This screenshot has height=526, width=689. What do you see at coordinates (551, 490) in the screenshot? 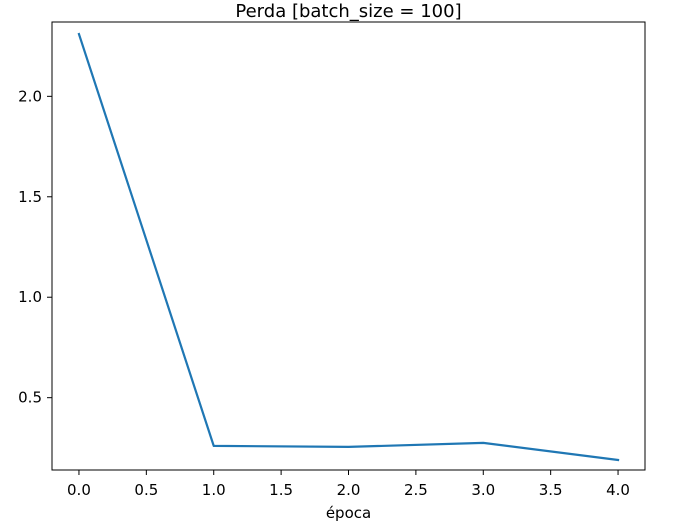
I see `x-tick-label: 3.5` at bounding box center [551, 490].